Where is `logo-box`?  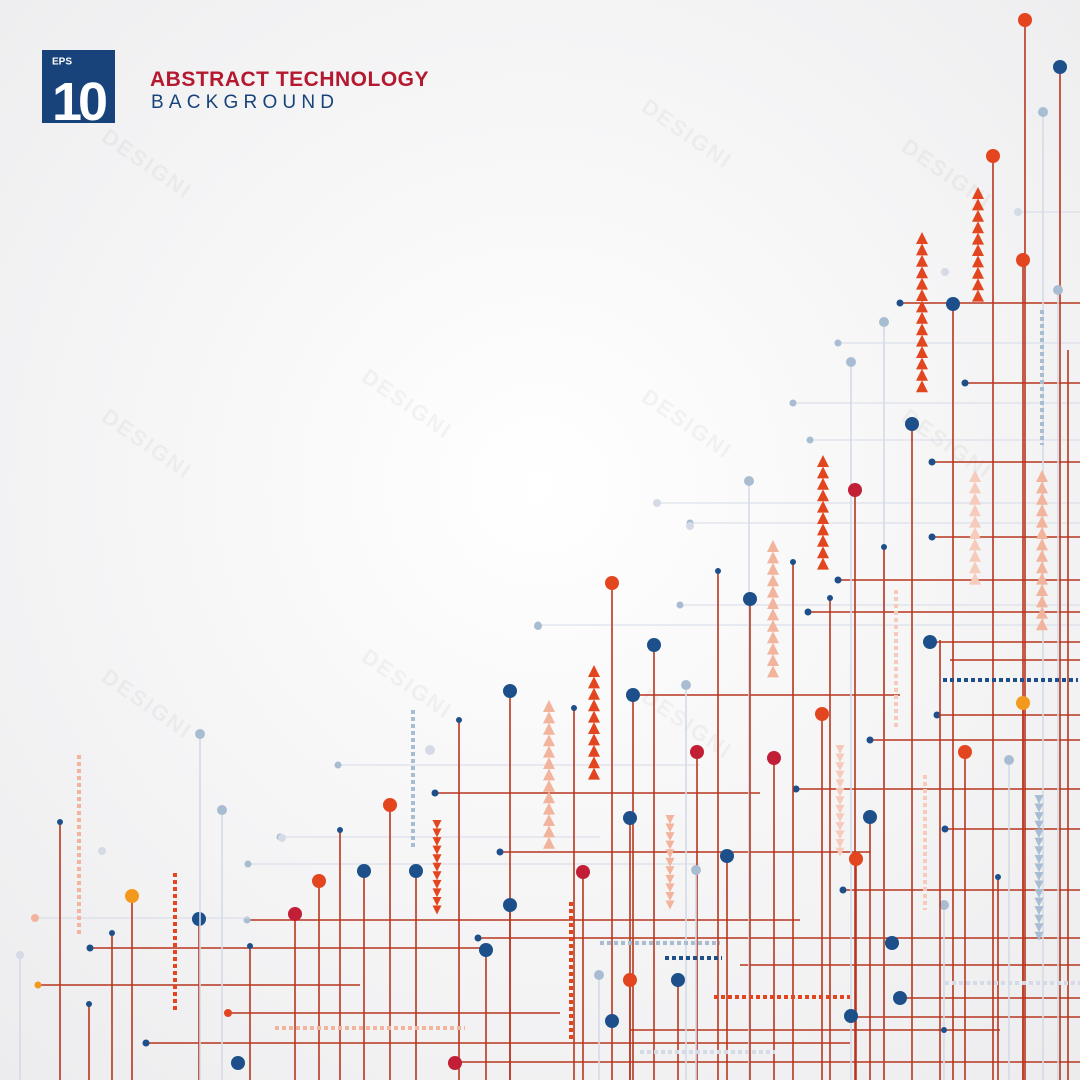 logo-box is located at coordinates (78, 86).